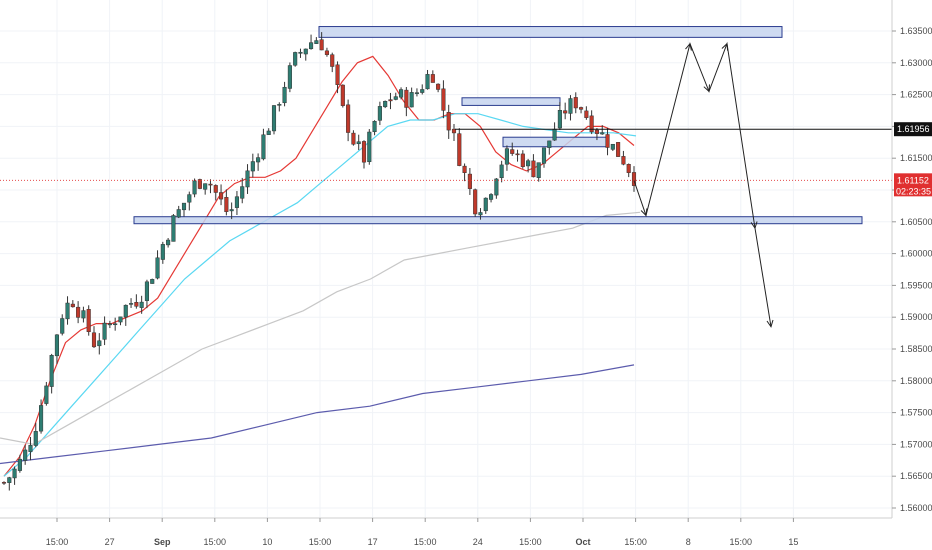 This screenshot has width=932, height=550. Describe the element at coordinates (688, 542) in the screenshot. I see `time-tick-label: 8` at that location.